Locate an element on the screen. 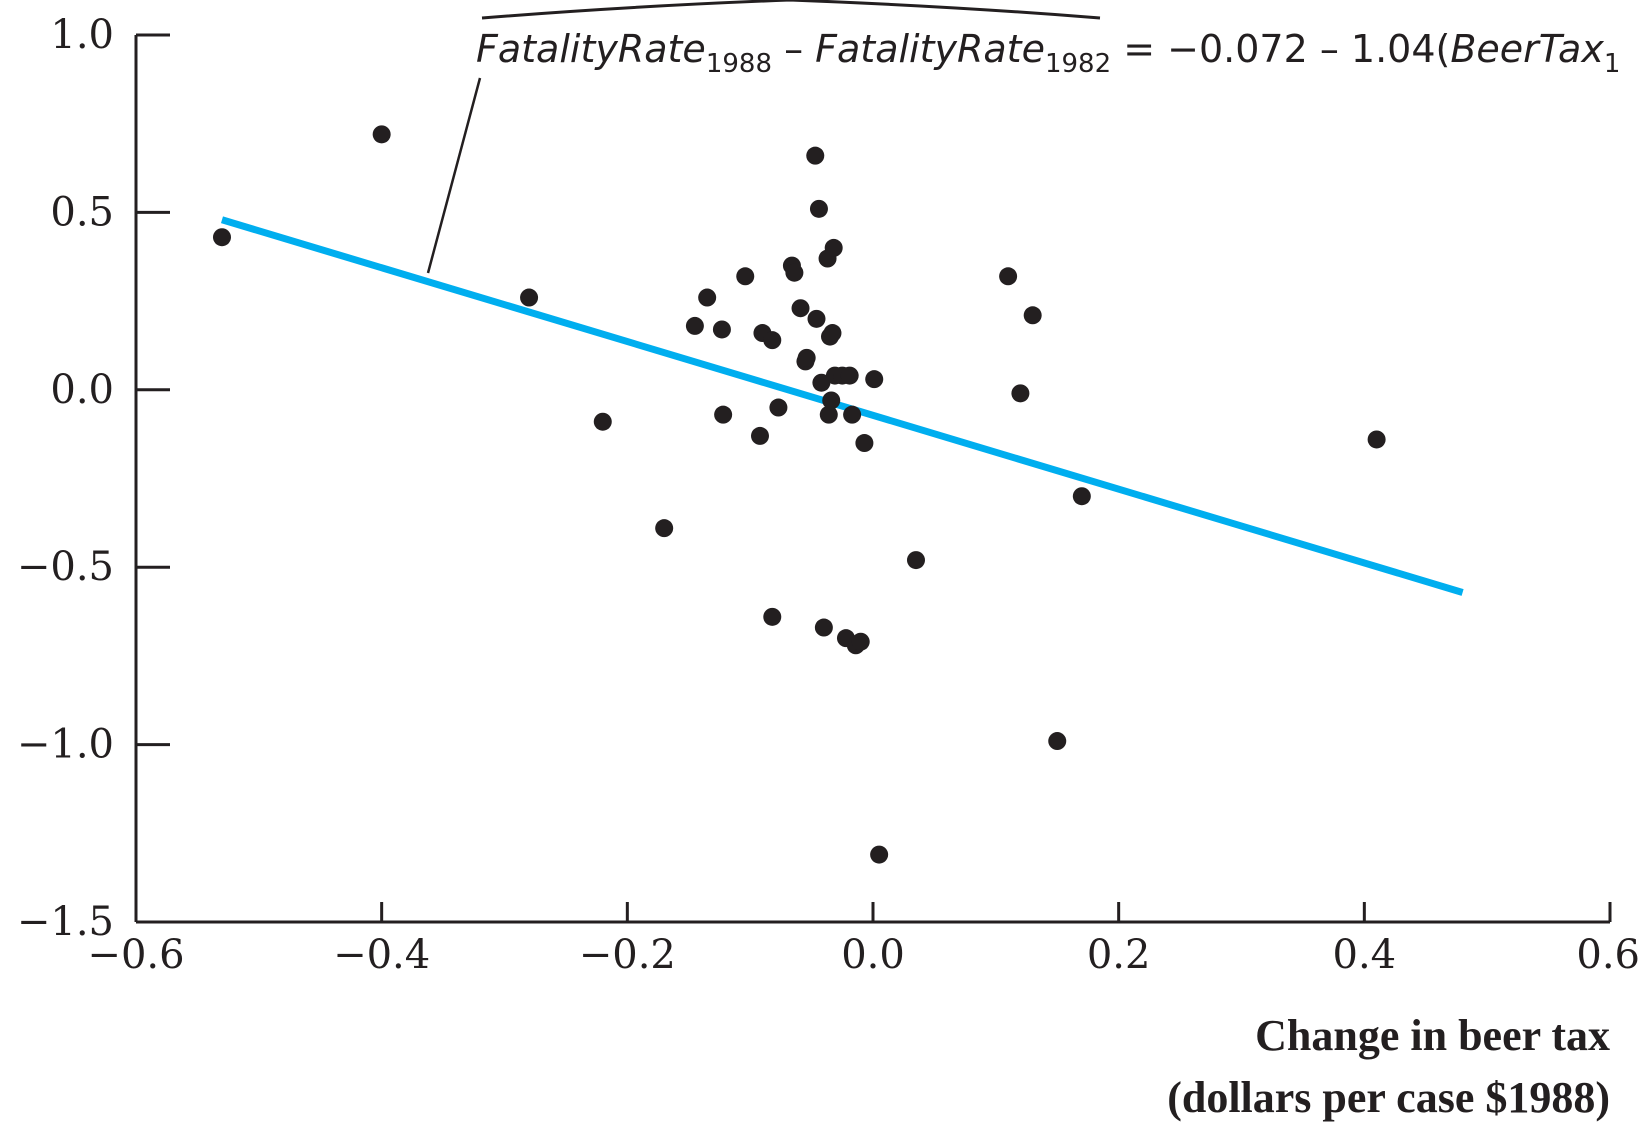  x-axis-title-line-2: (dollars per case $1988) is located at coordinates (1388, 1097).